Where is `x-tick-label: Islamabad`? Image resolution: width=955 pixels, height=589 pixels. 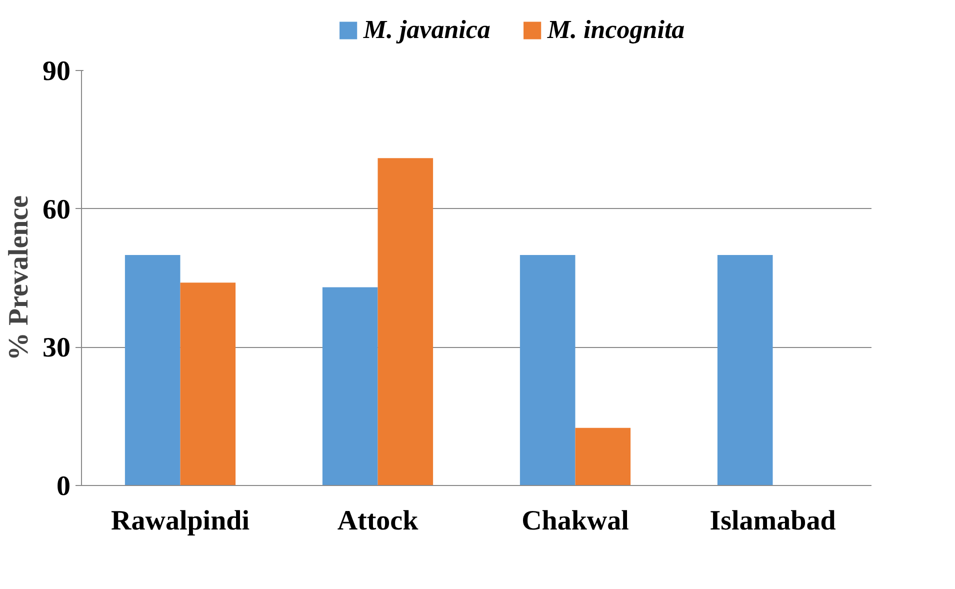
x-tick-label: Islamabad is located at coordinates (773, 521).